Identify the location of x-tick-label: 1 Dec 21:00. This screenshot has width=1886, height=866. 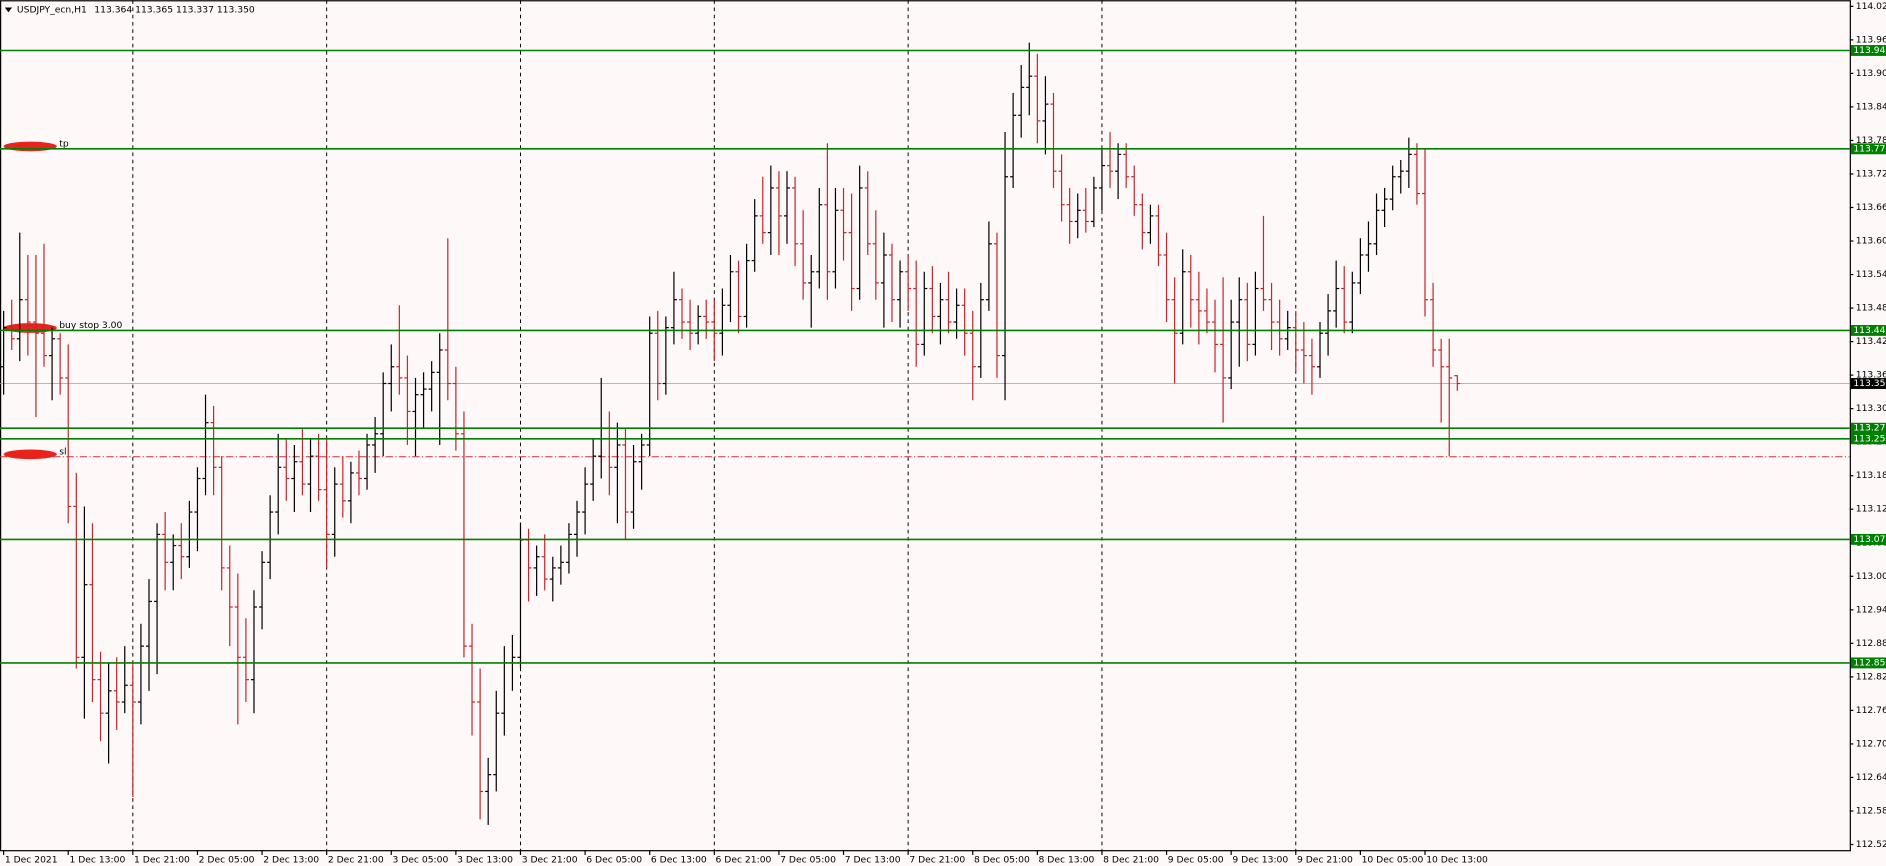
(162, 859).